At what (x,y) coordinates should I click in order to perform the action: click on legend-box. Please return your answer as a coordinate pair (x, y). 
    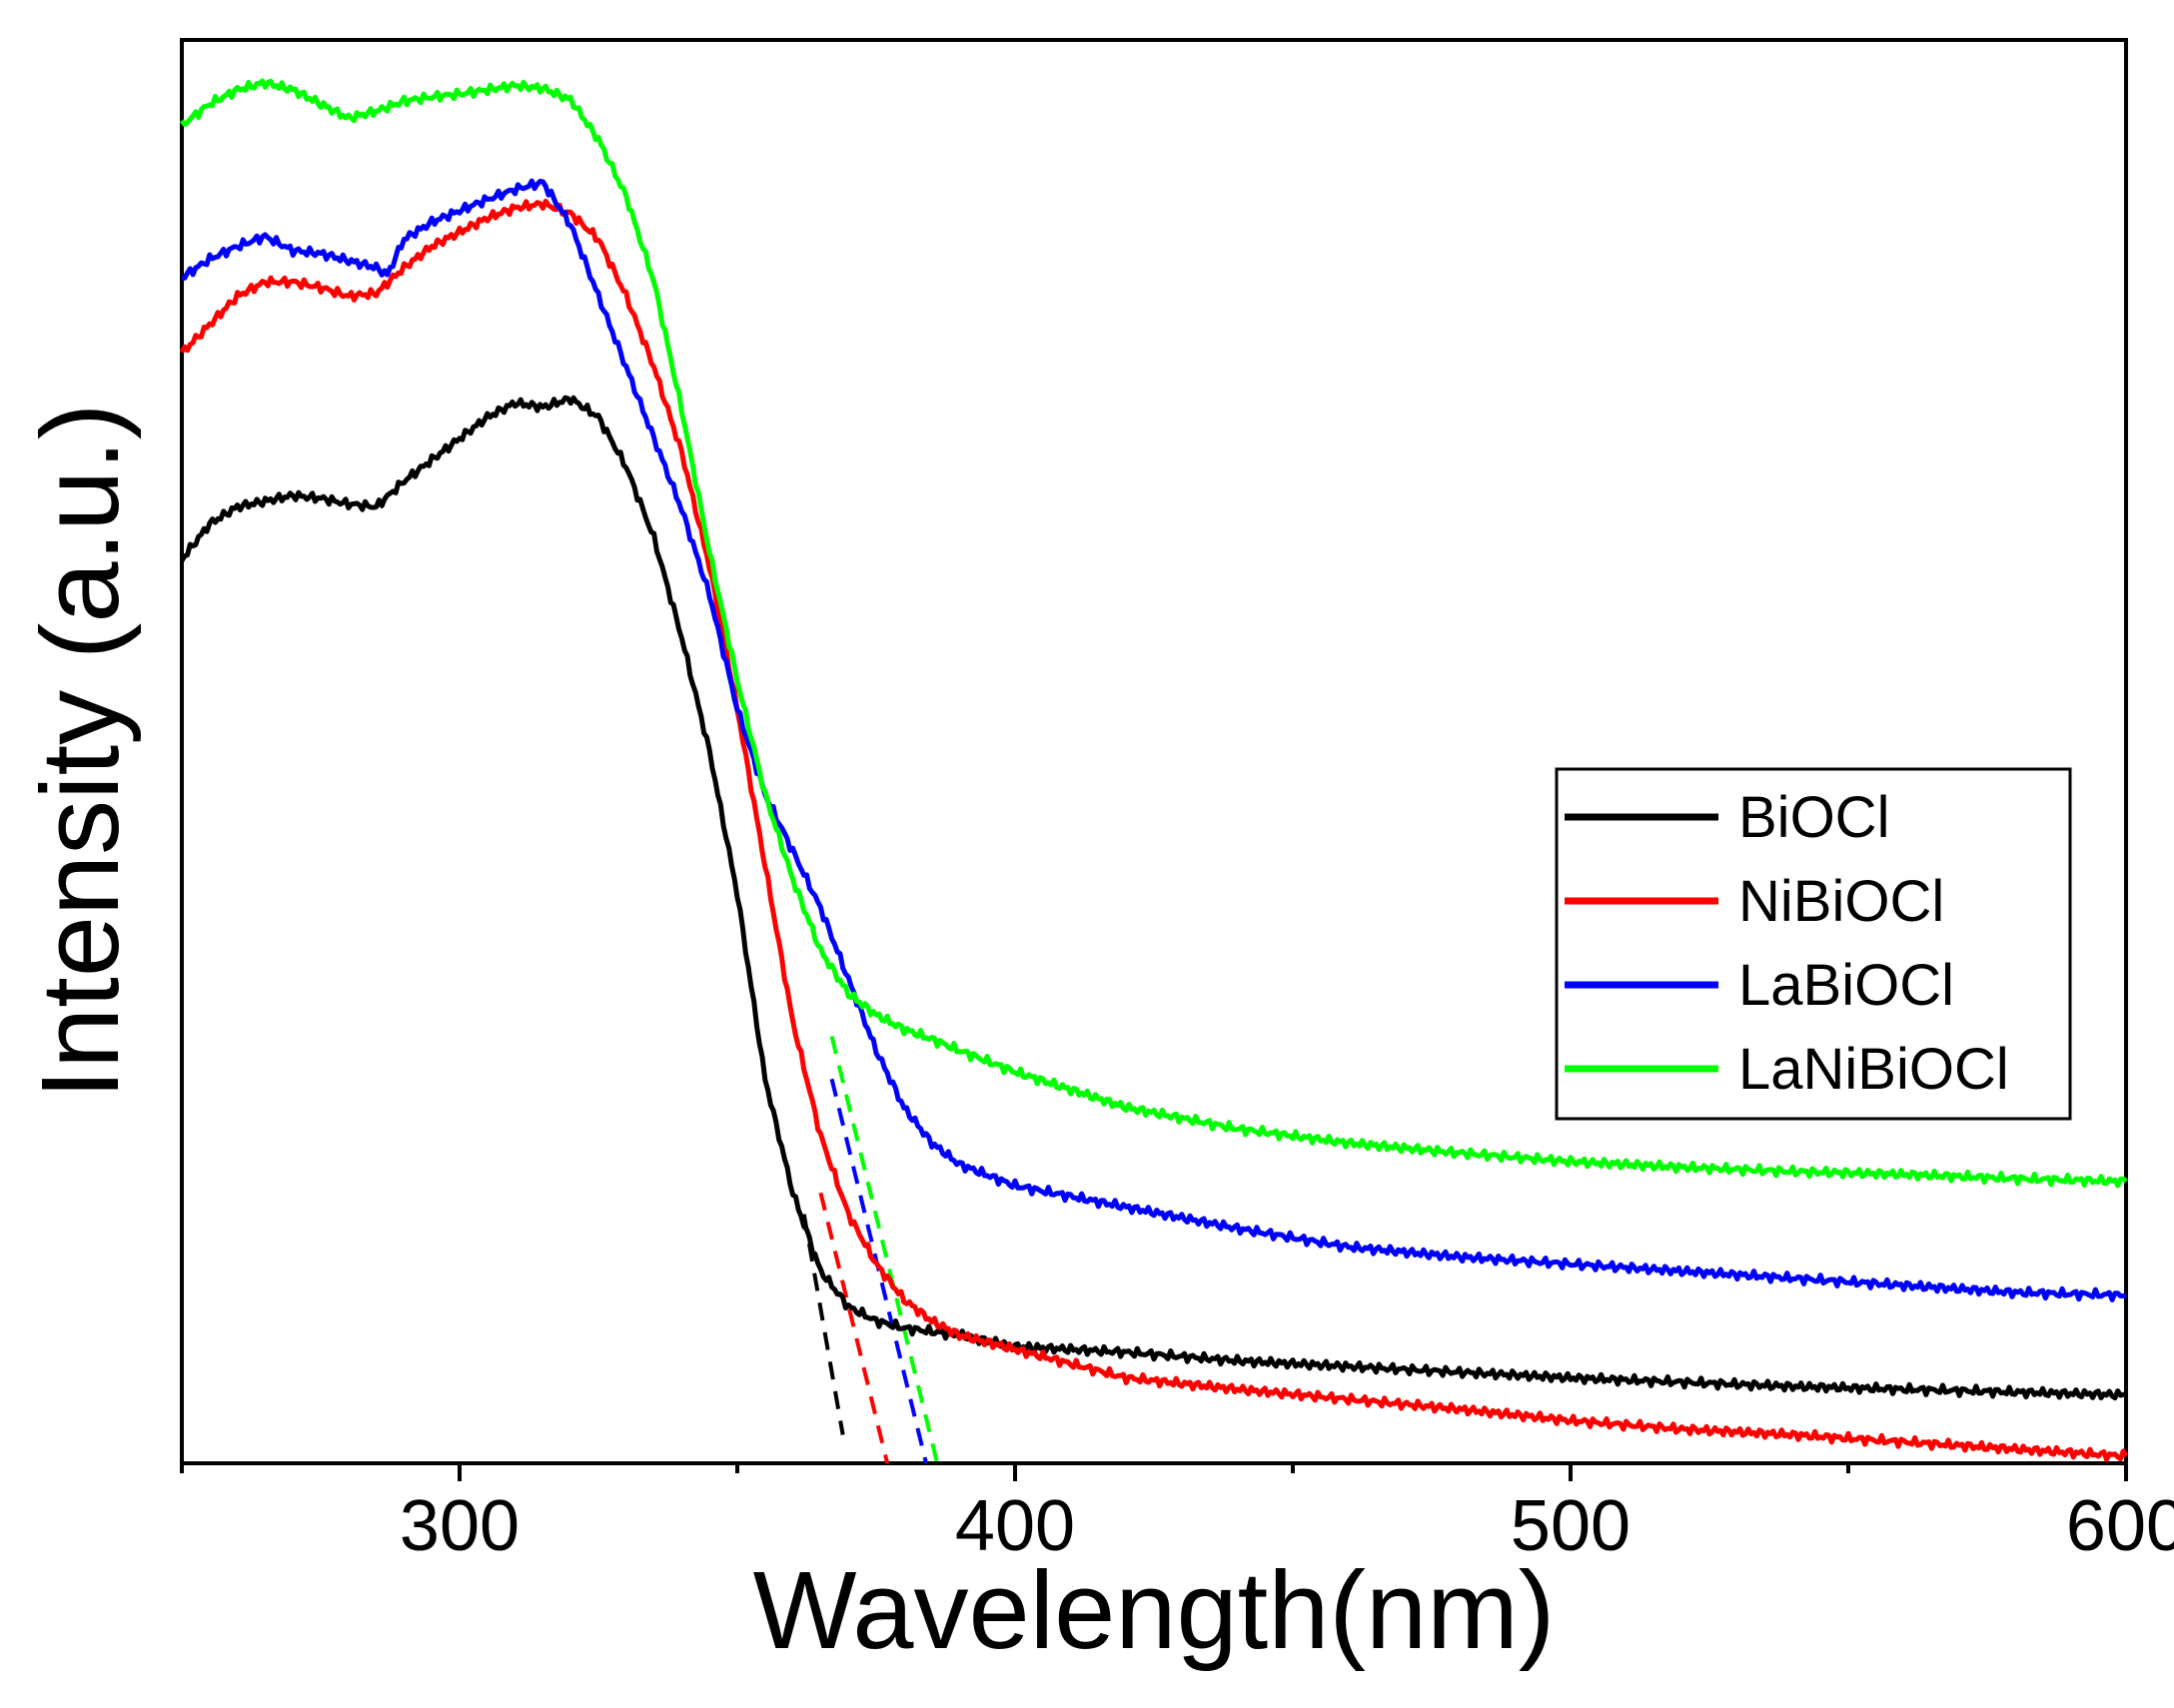
    Looking at the image, I should click on (1813, 944).